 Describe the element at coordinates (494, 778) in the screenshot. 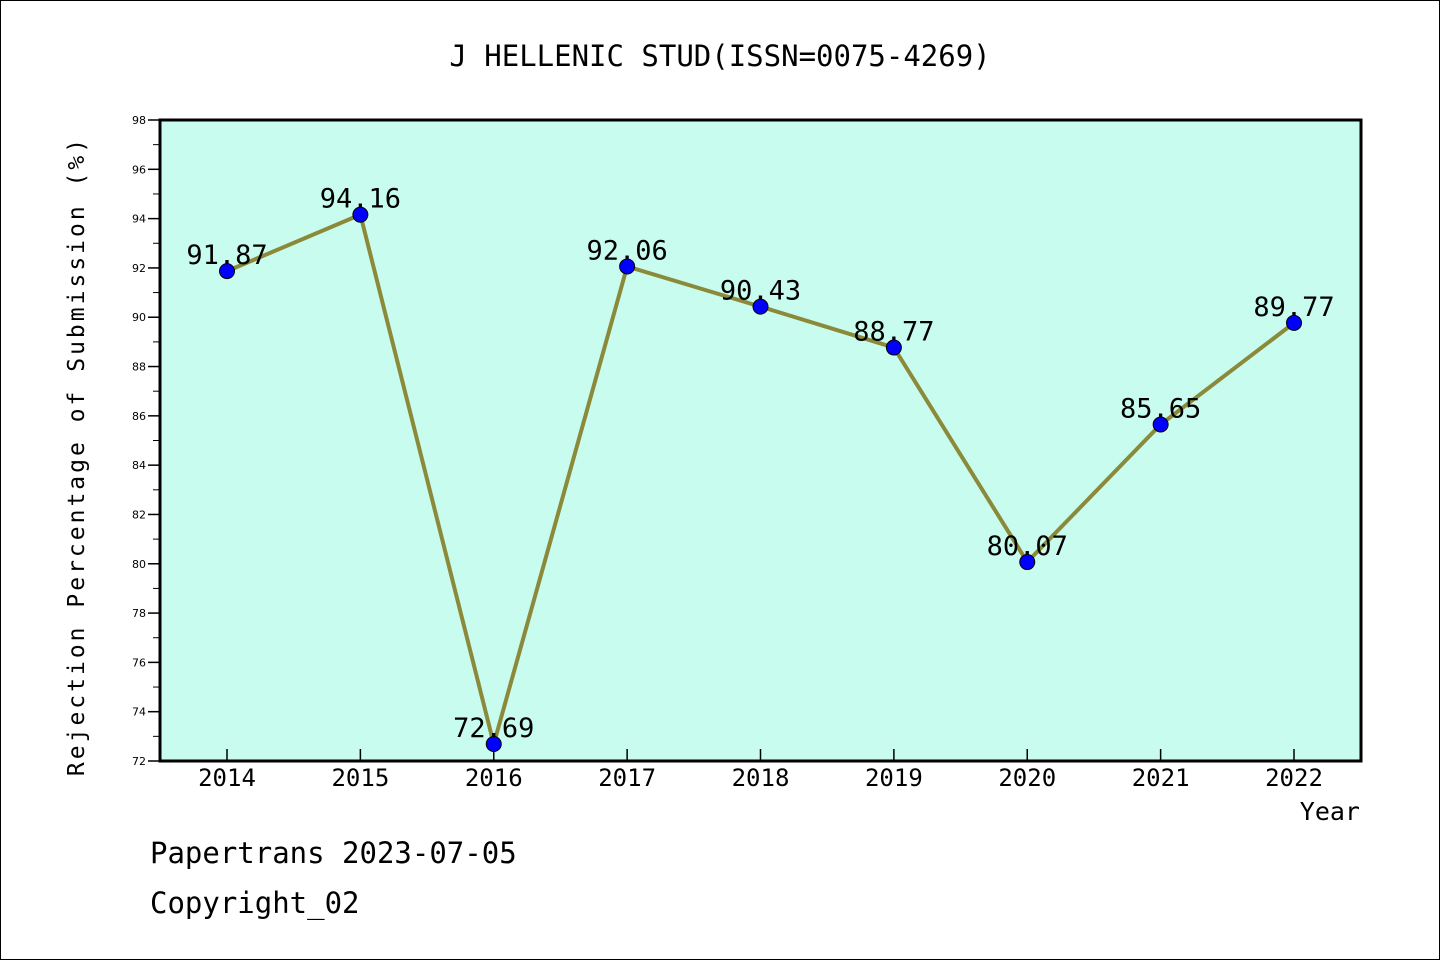

I see `x-tick-label: 2016` at that location.